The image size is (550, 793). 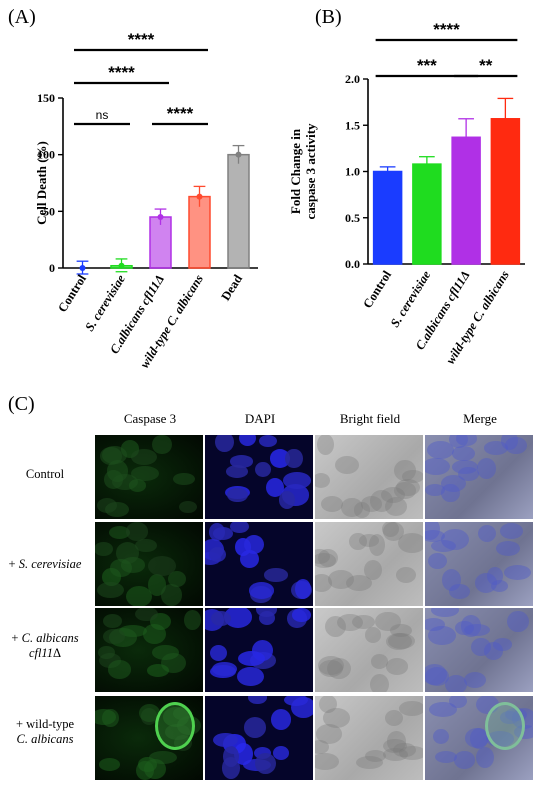 What do you see at coordinates (352, 264) in the screenshot?
I see `y-tick-label: 0.0` at bounding box center [352, 264].